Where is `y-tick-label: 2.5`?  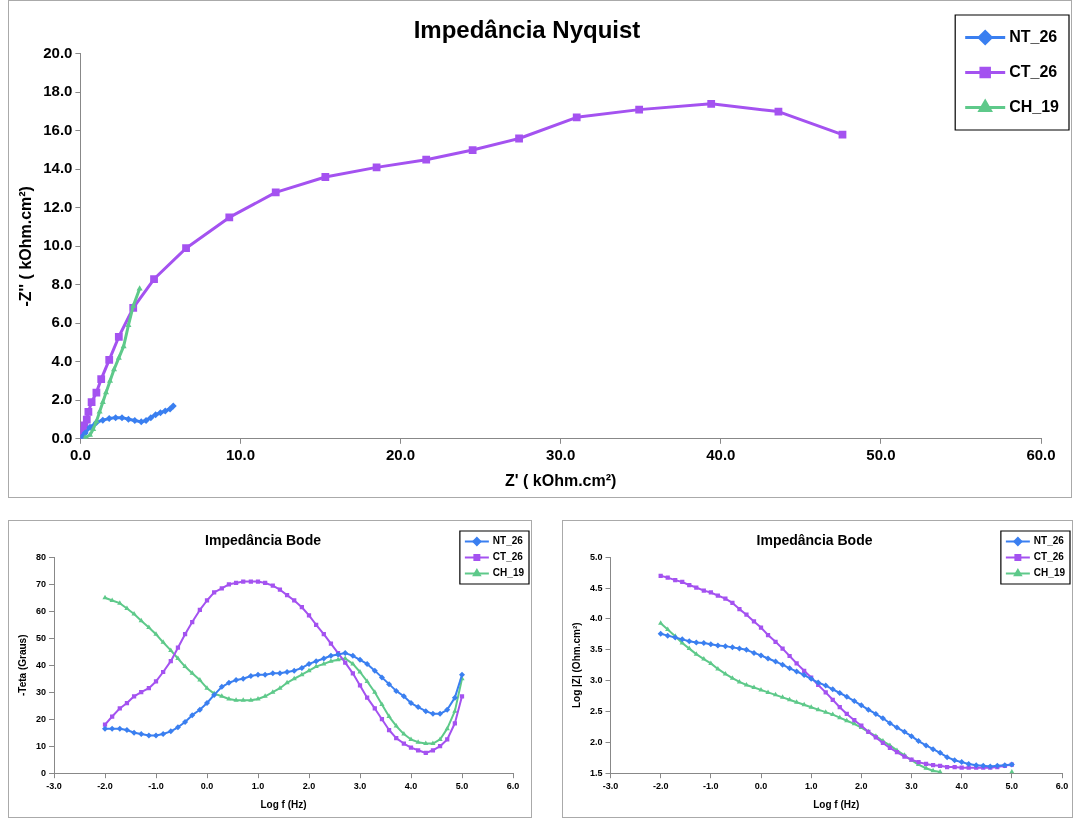 y-tick-label: 2.5 is located at coordinates (596, 711).